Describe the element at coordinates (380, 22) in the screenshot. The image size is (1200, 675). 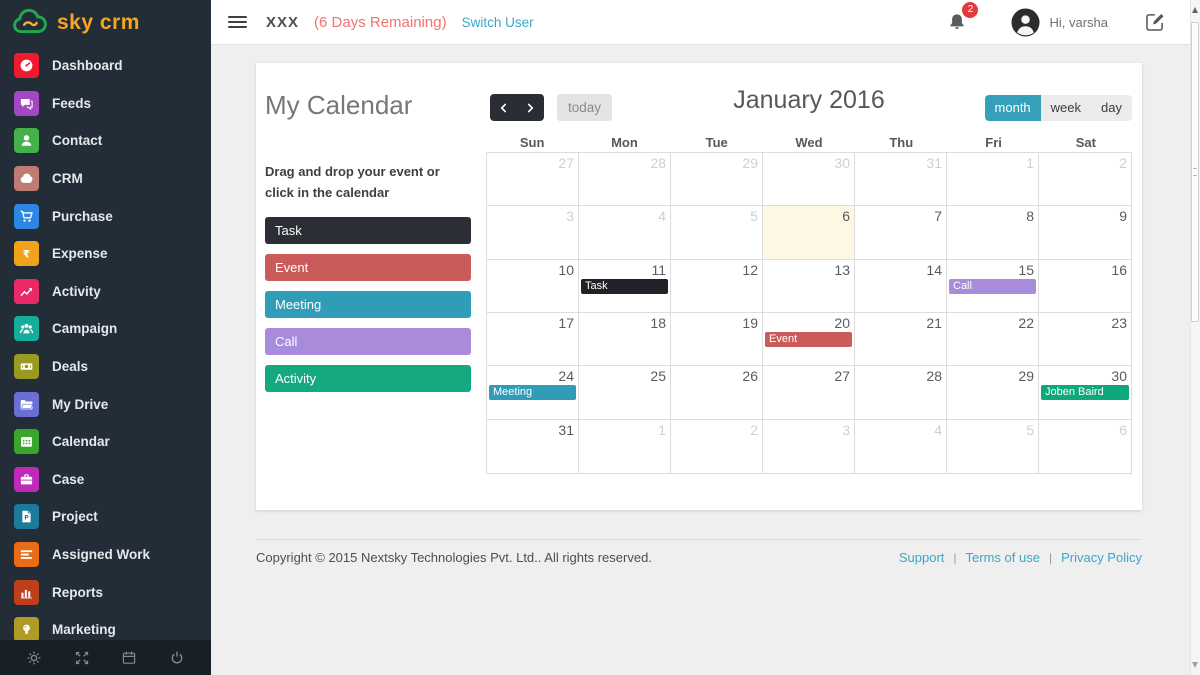
I see `trial-days-remaining: (6 Days Remaining)` at that location.